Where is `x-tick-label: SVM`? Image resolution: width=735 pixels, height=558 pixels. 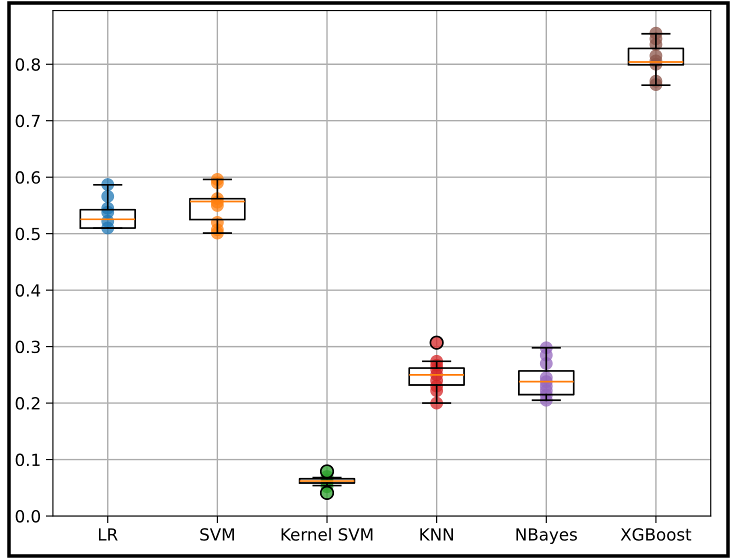 x-tick-label: SVM is located at coordinates (217, 534).